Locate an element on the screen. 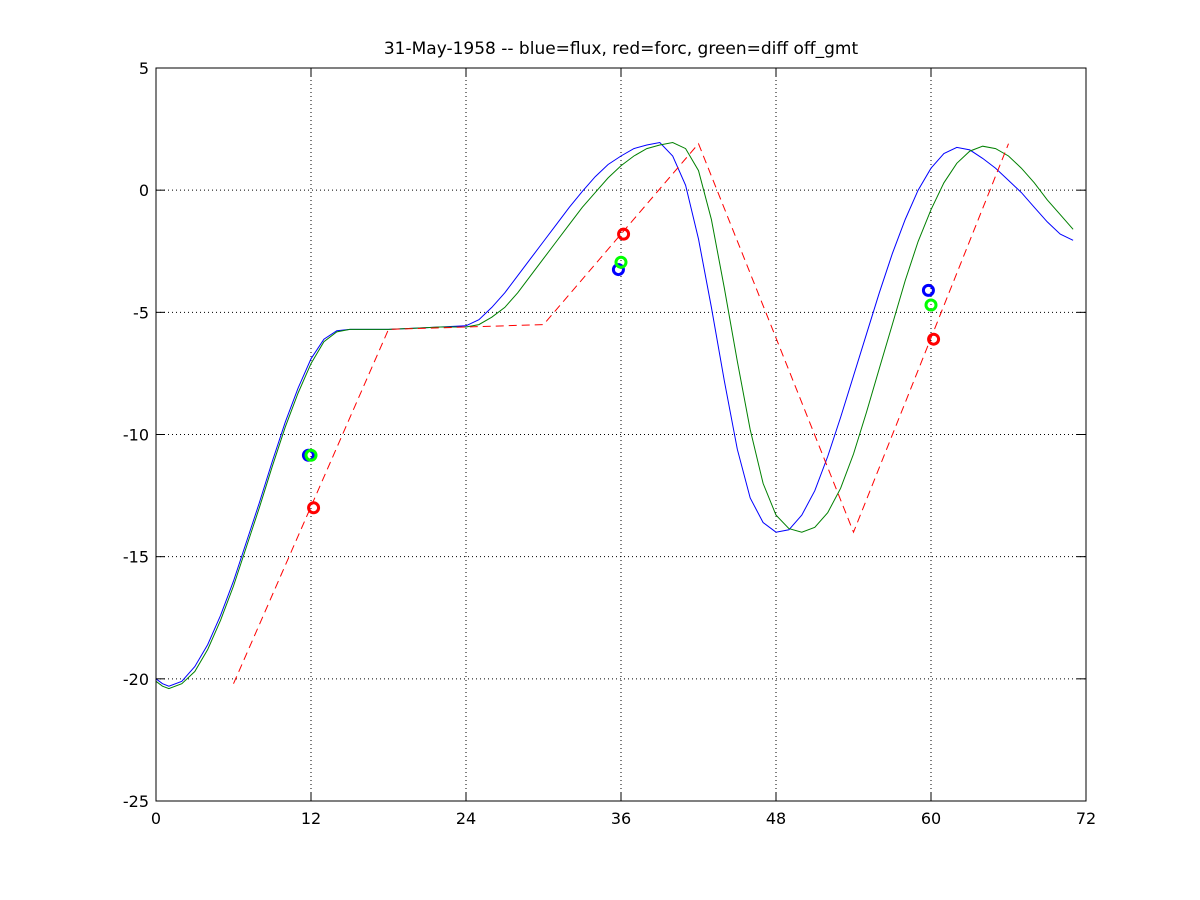 The width and height of the screenshot is (1200, 900). y-tick-label: -10 is located at coordinates (136, 435).